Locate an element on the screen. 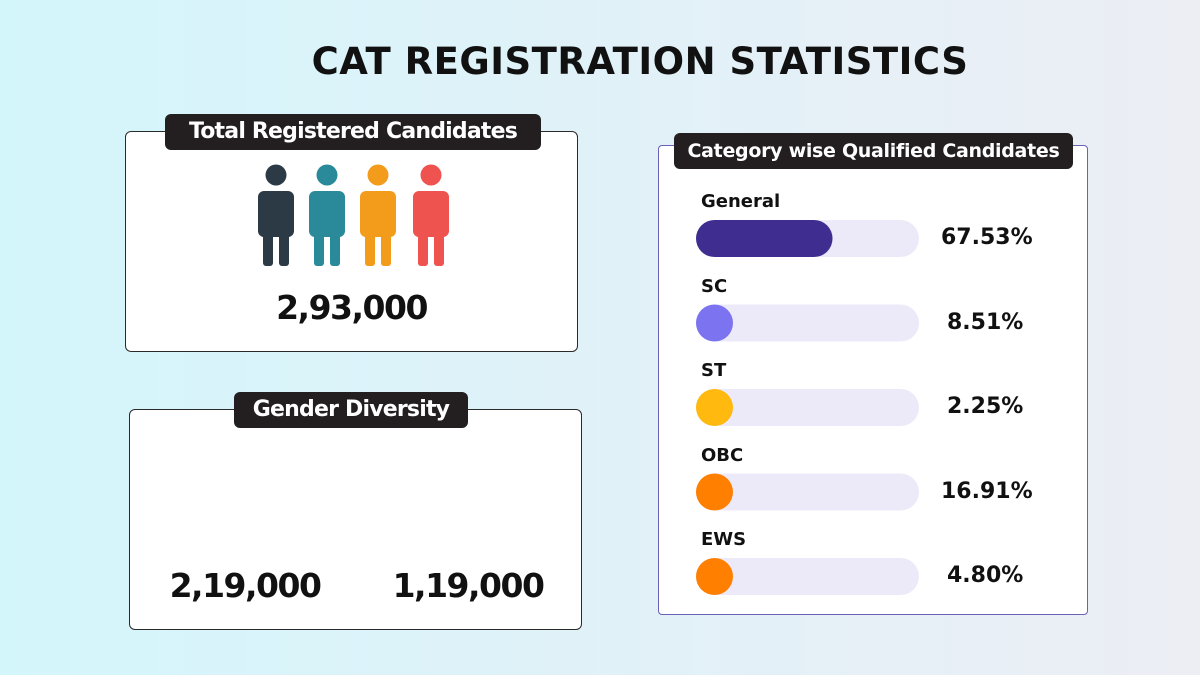 The width and height of the screenshot is (1200, 675). category-label-sc: SC is located at coordinates (714, 286).